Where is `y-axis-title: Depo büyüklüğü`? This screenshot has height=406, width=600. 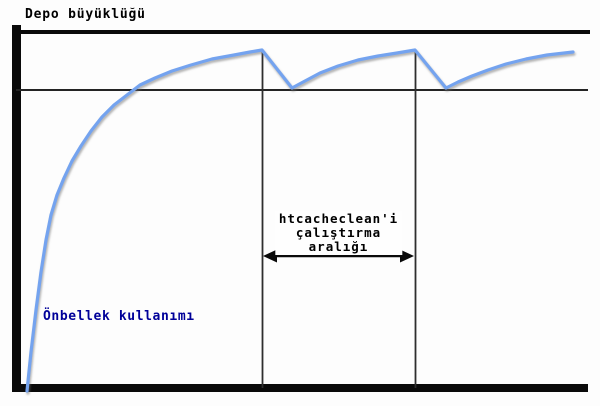
y-axis-title: Depo büyüklüğü is located at coordinates (85, 14).